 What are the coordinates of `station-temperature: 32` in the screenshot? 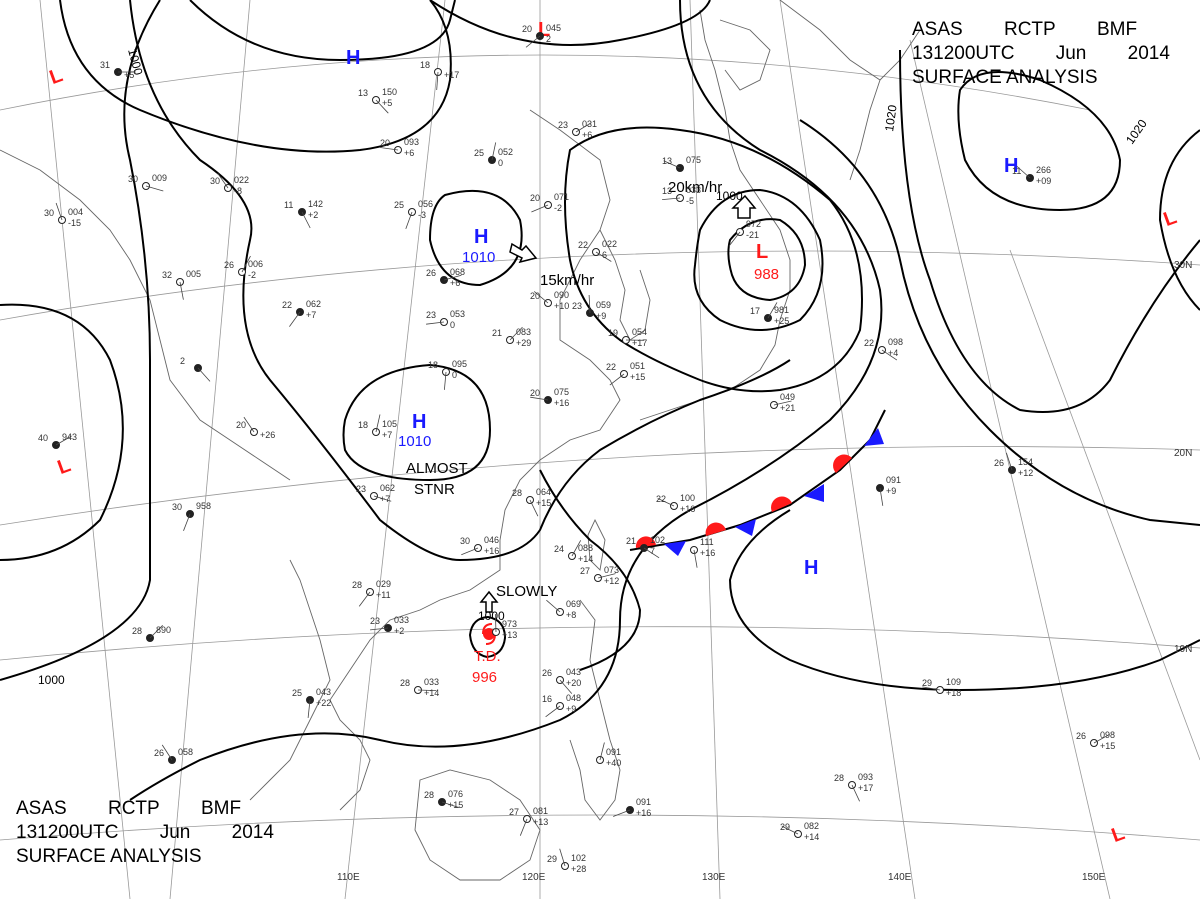 It's located at (167, 275).